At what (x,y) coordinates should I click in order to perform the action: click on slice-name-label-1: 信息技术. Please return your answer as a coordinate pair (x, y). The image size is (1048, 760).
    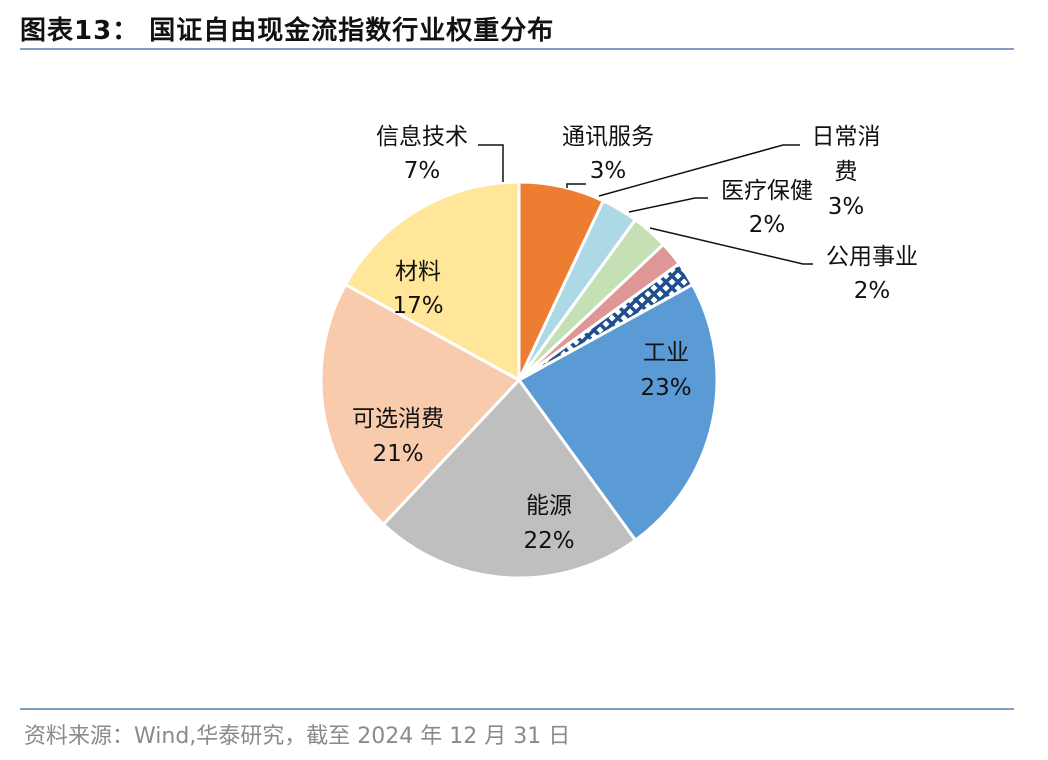
    Looking at the image, I should click on (422, 137).